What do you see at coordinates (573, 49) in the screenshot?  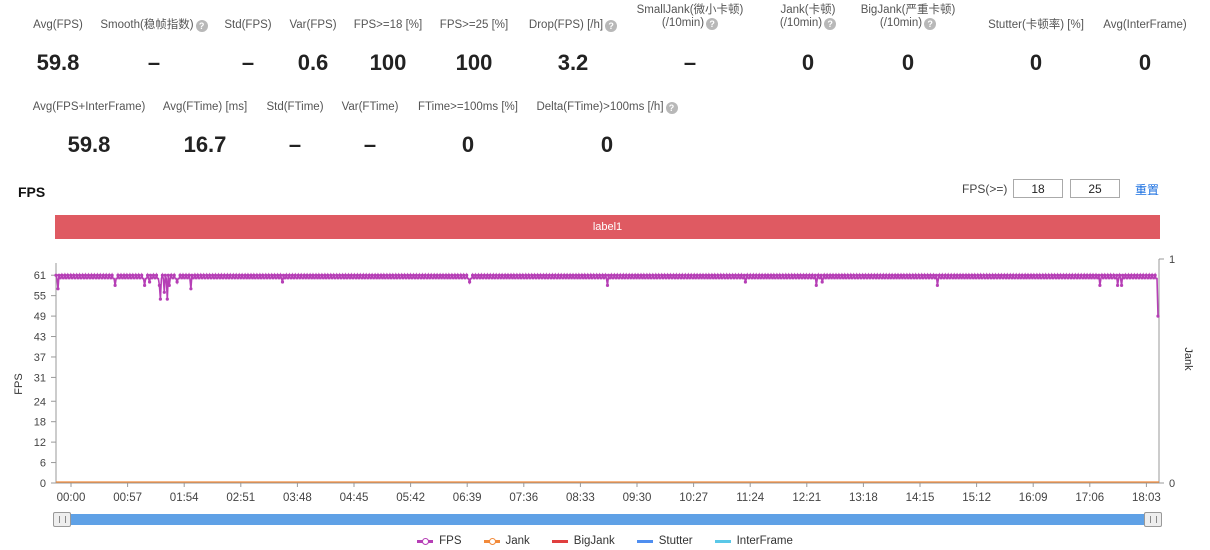 I see `metric-r1-6: Drop(FPS) [/h]? 3.2` at bounding box center [573, 49].